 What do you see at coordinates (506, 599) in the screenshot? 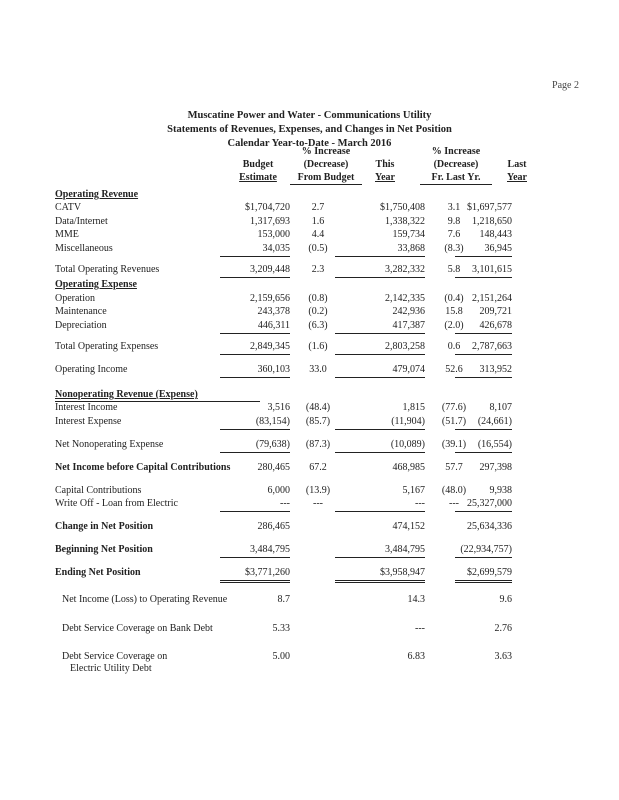
I see `cell-last-year: 9.6` at bounding box center [506, 599].